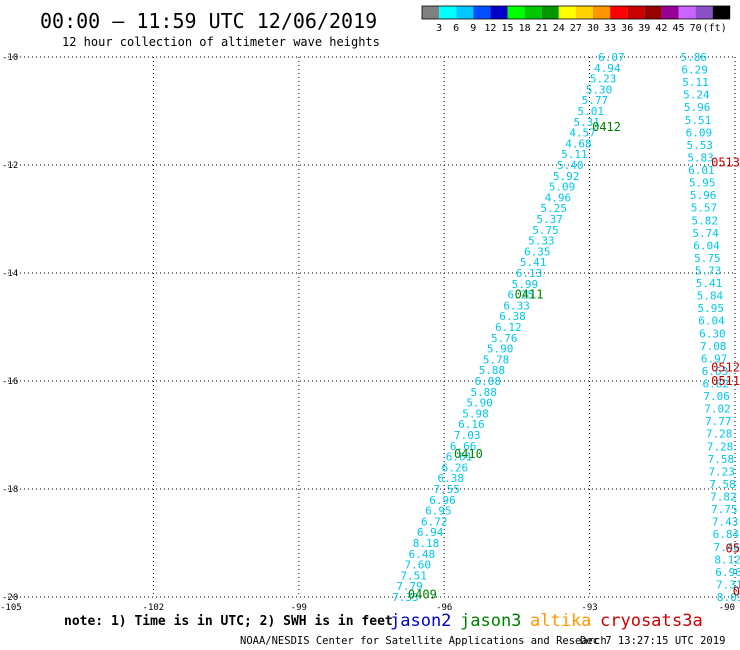  What do you see at coordinates (566, 176) in the screenshot?
I see `swh-value: 5.92` at bounding box center [566, 176].